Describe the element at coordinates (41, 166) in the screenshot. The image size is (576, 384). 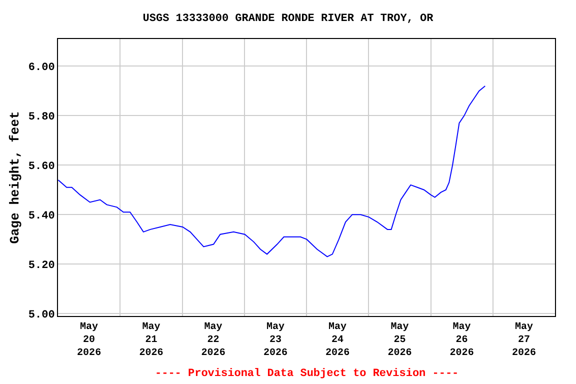
I see `y-tick-label: 5.60` at that location.